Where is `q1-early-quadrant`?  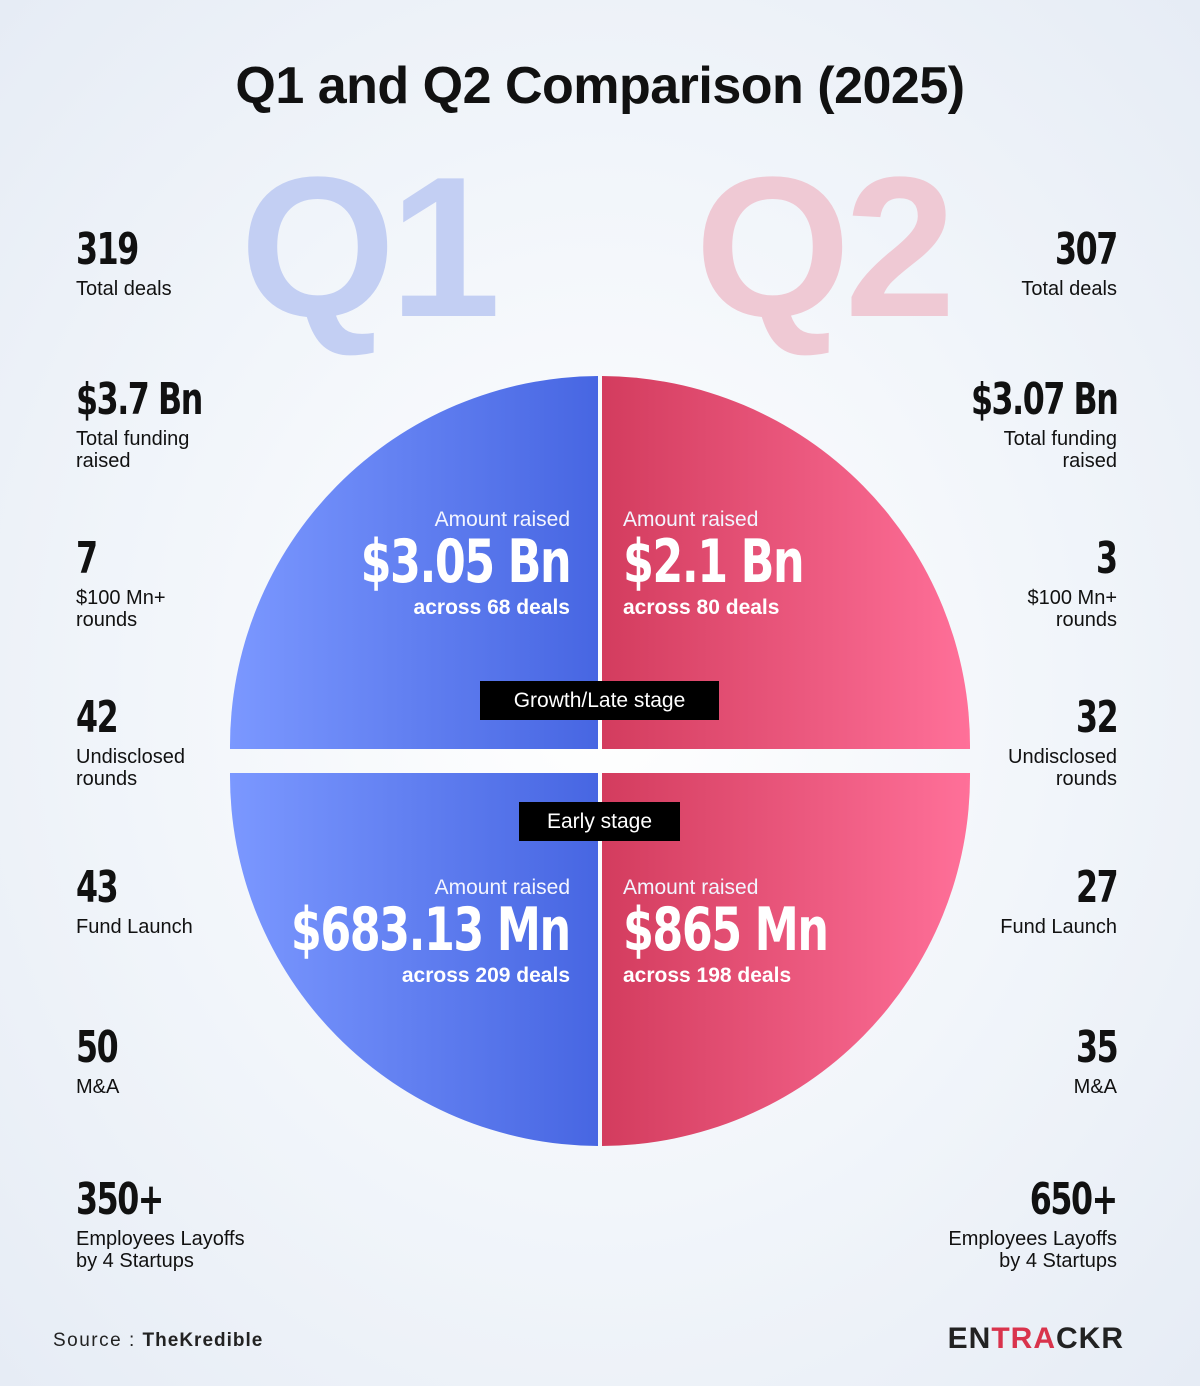 q1-early-quadrant is located at coordinates (414, 959).